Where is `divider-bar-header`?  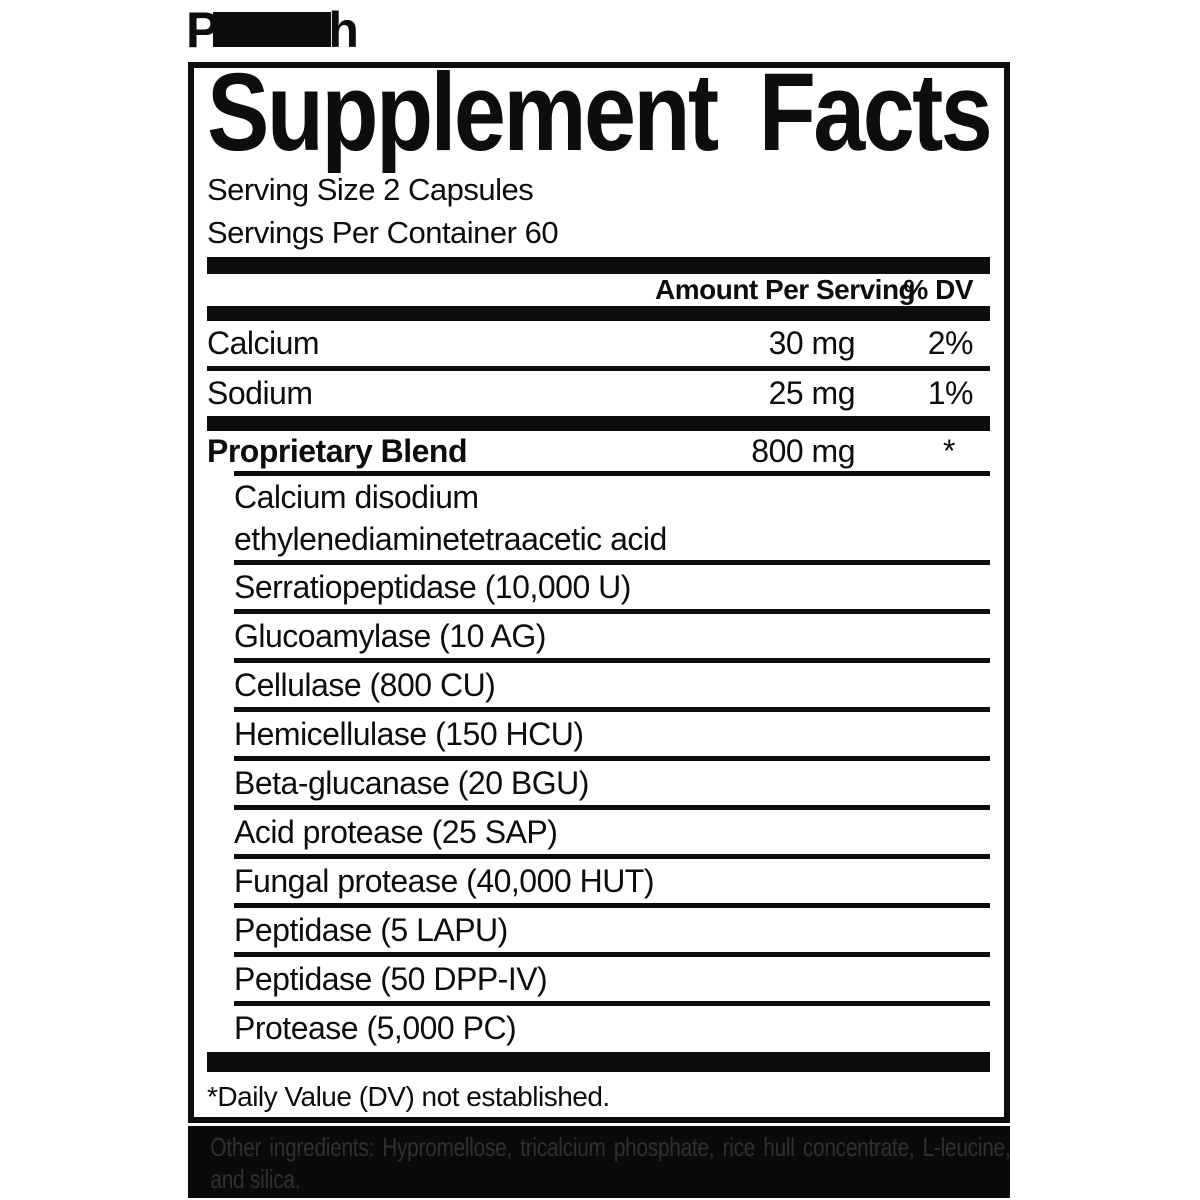
divider-bar-header is located at coordinates (598, 313).